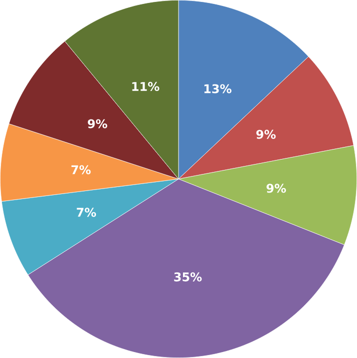 This screenshot has width=357, height=358. I want to click on data-label: 35%, so click(188, 277).